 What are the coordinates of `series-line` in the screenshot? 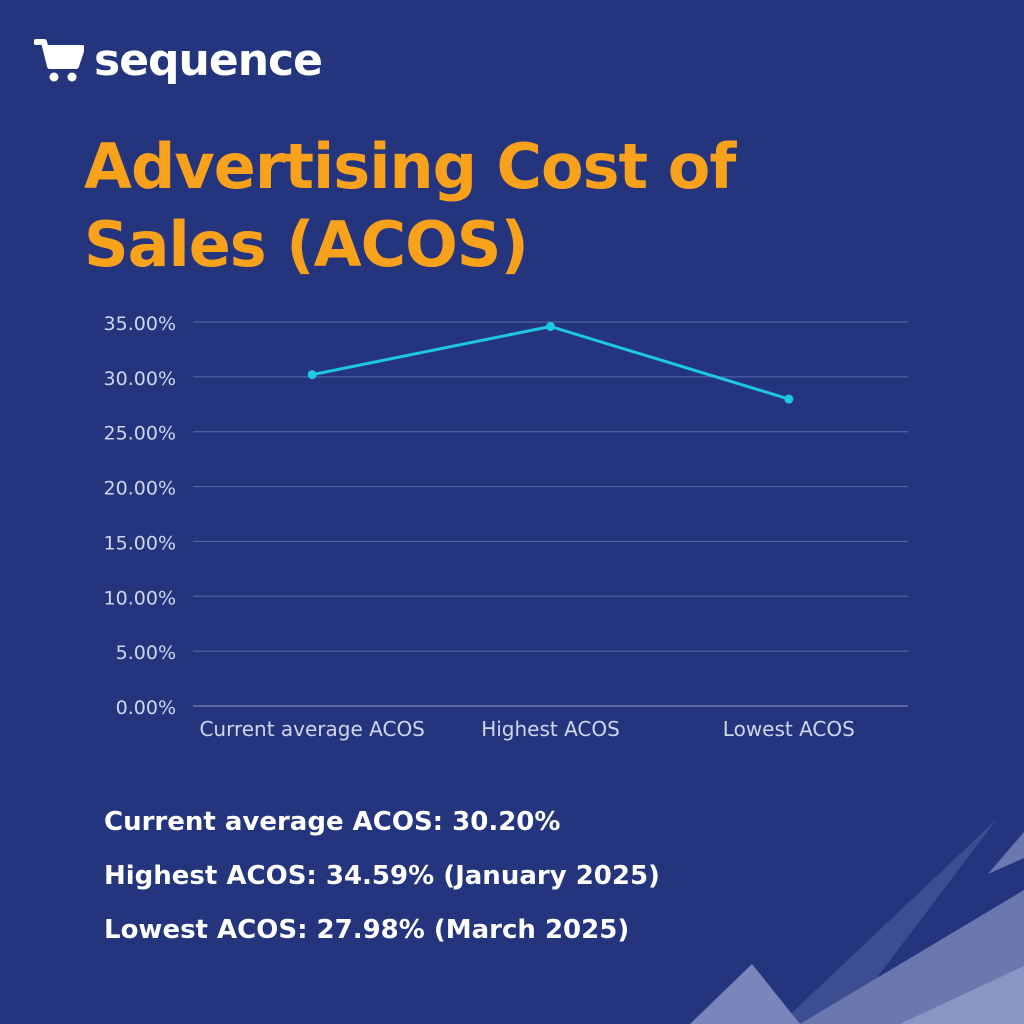 It's located at (550, 362).